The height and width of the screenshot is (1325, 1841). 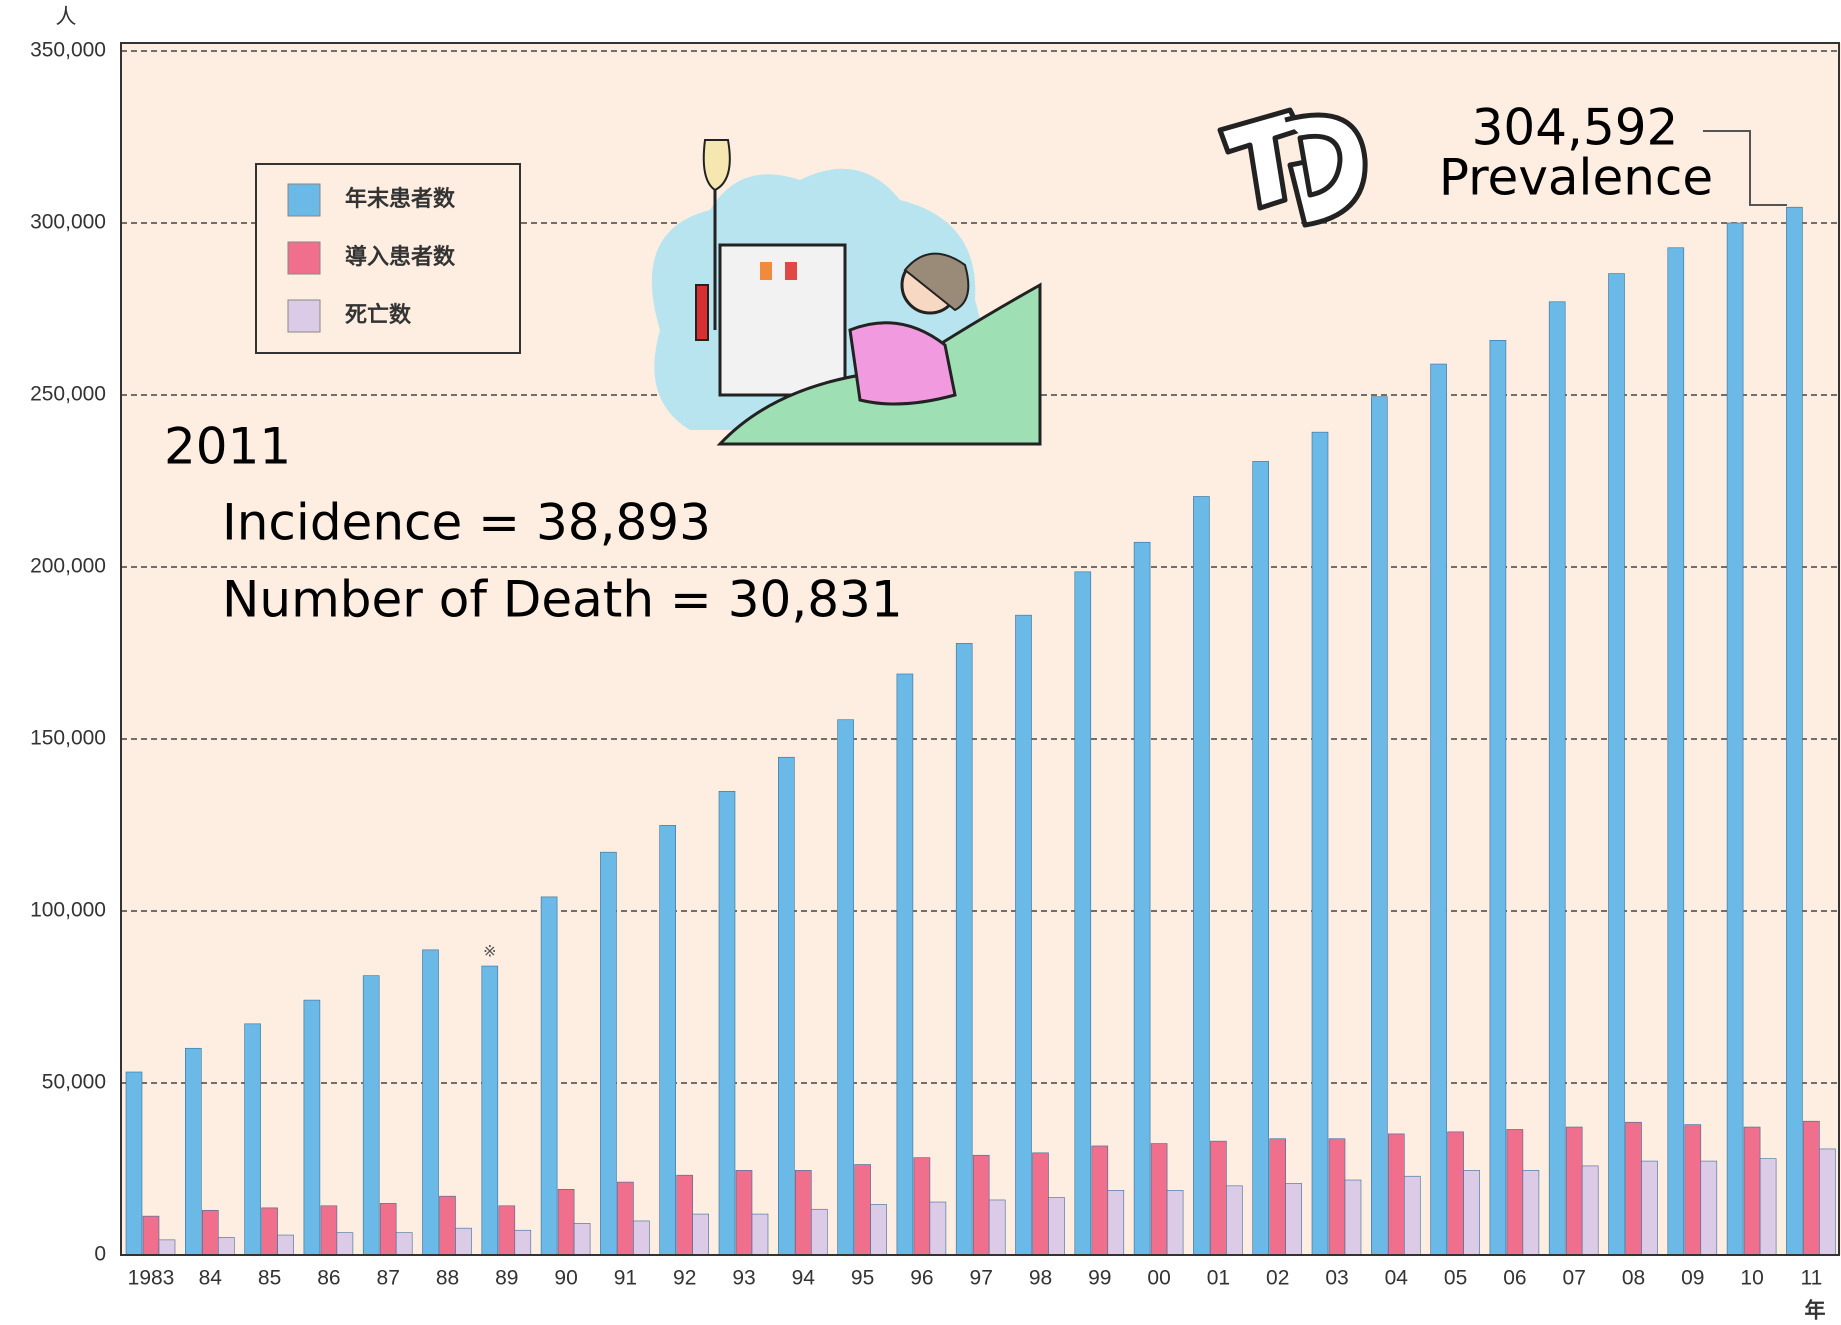 What do you see at coordinates (684, 1278) in the screenshot?
I see `x-tick-label: 92` at bounding box center [684, 1278].